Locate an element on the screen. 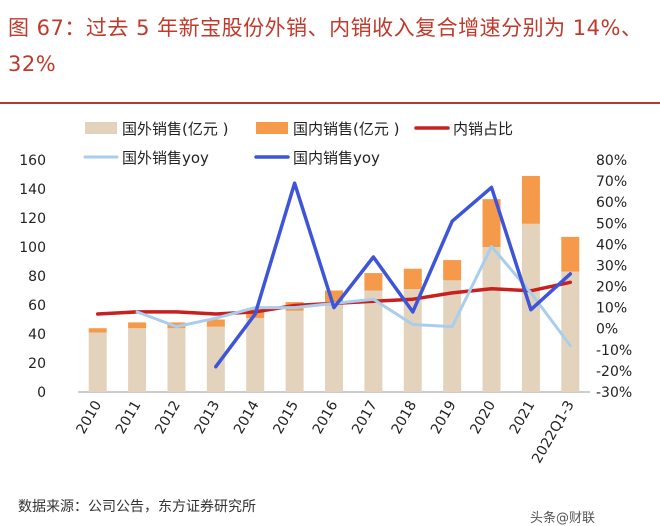 The height and width of the screenshot is (526, 660). x-tick-label: 2015 is located at coordinates (286, 417).